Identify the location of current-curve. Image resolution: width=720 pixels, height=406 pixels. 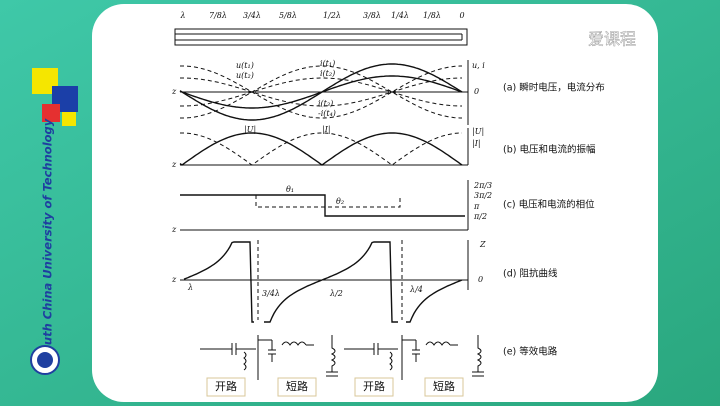
(321, 92).